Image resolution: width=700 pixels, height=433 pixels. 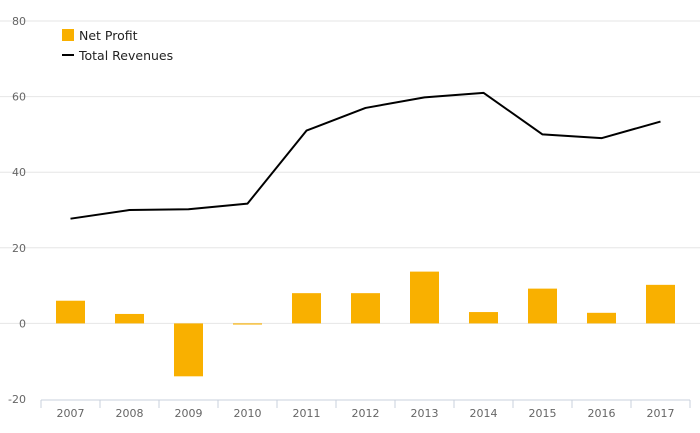 I want to click on x-tick-label-2013: 2013, so click(x=425, y=413).